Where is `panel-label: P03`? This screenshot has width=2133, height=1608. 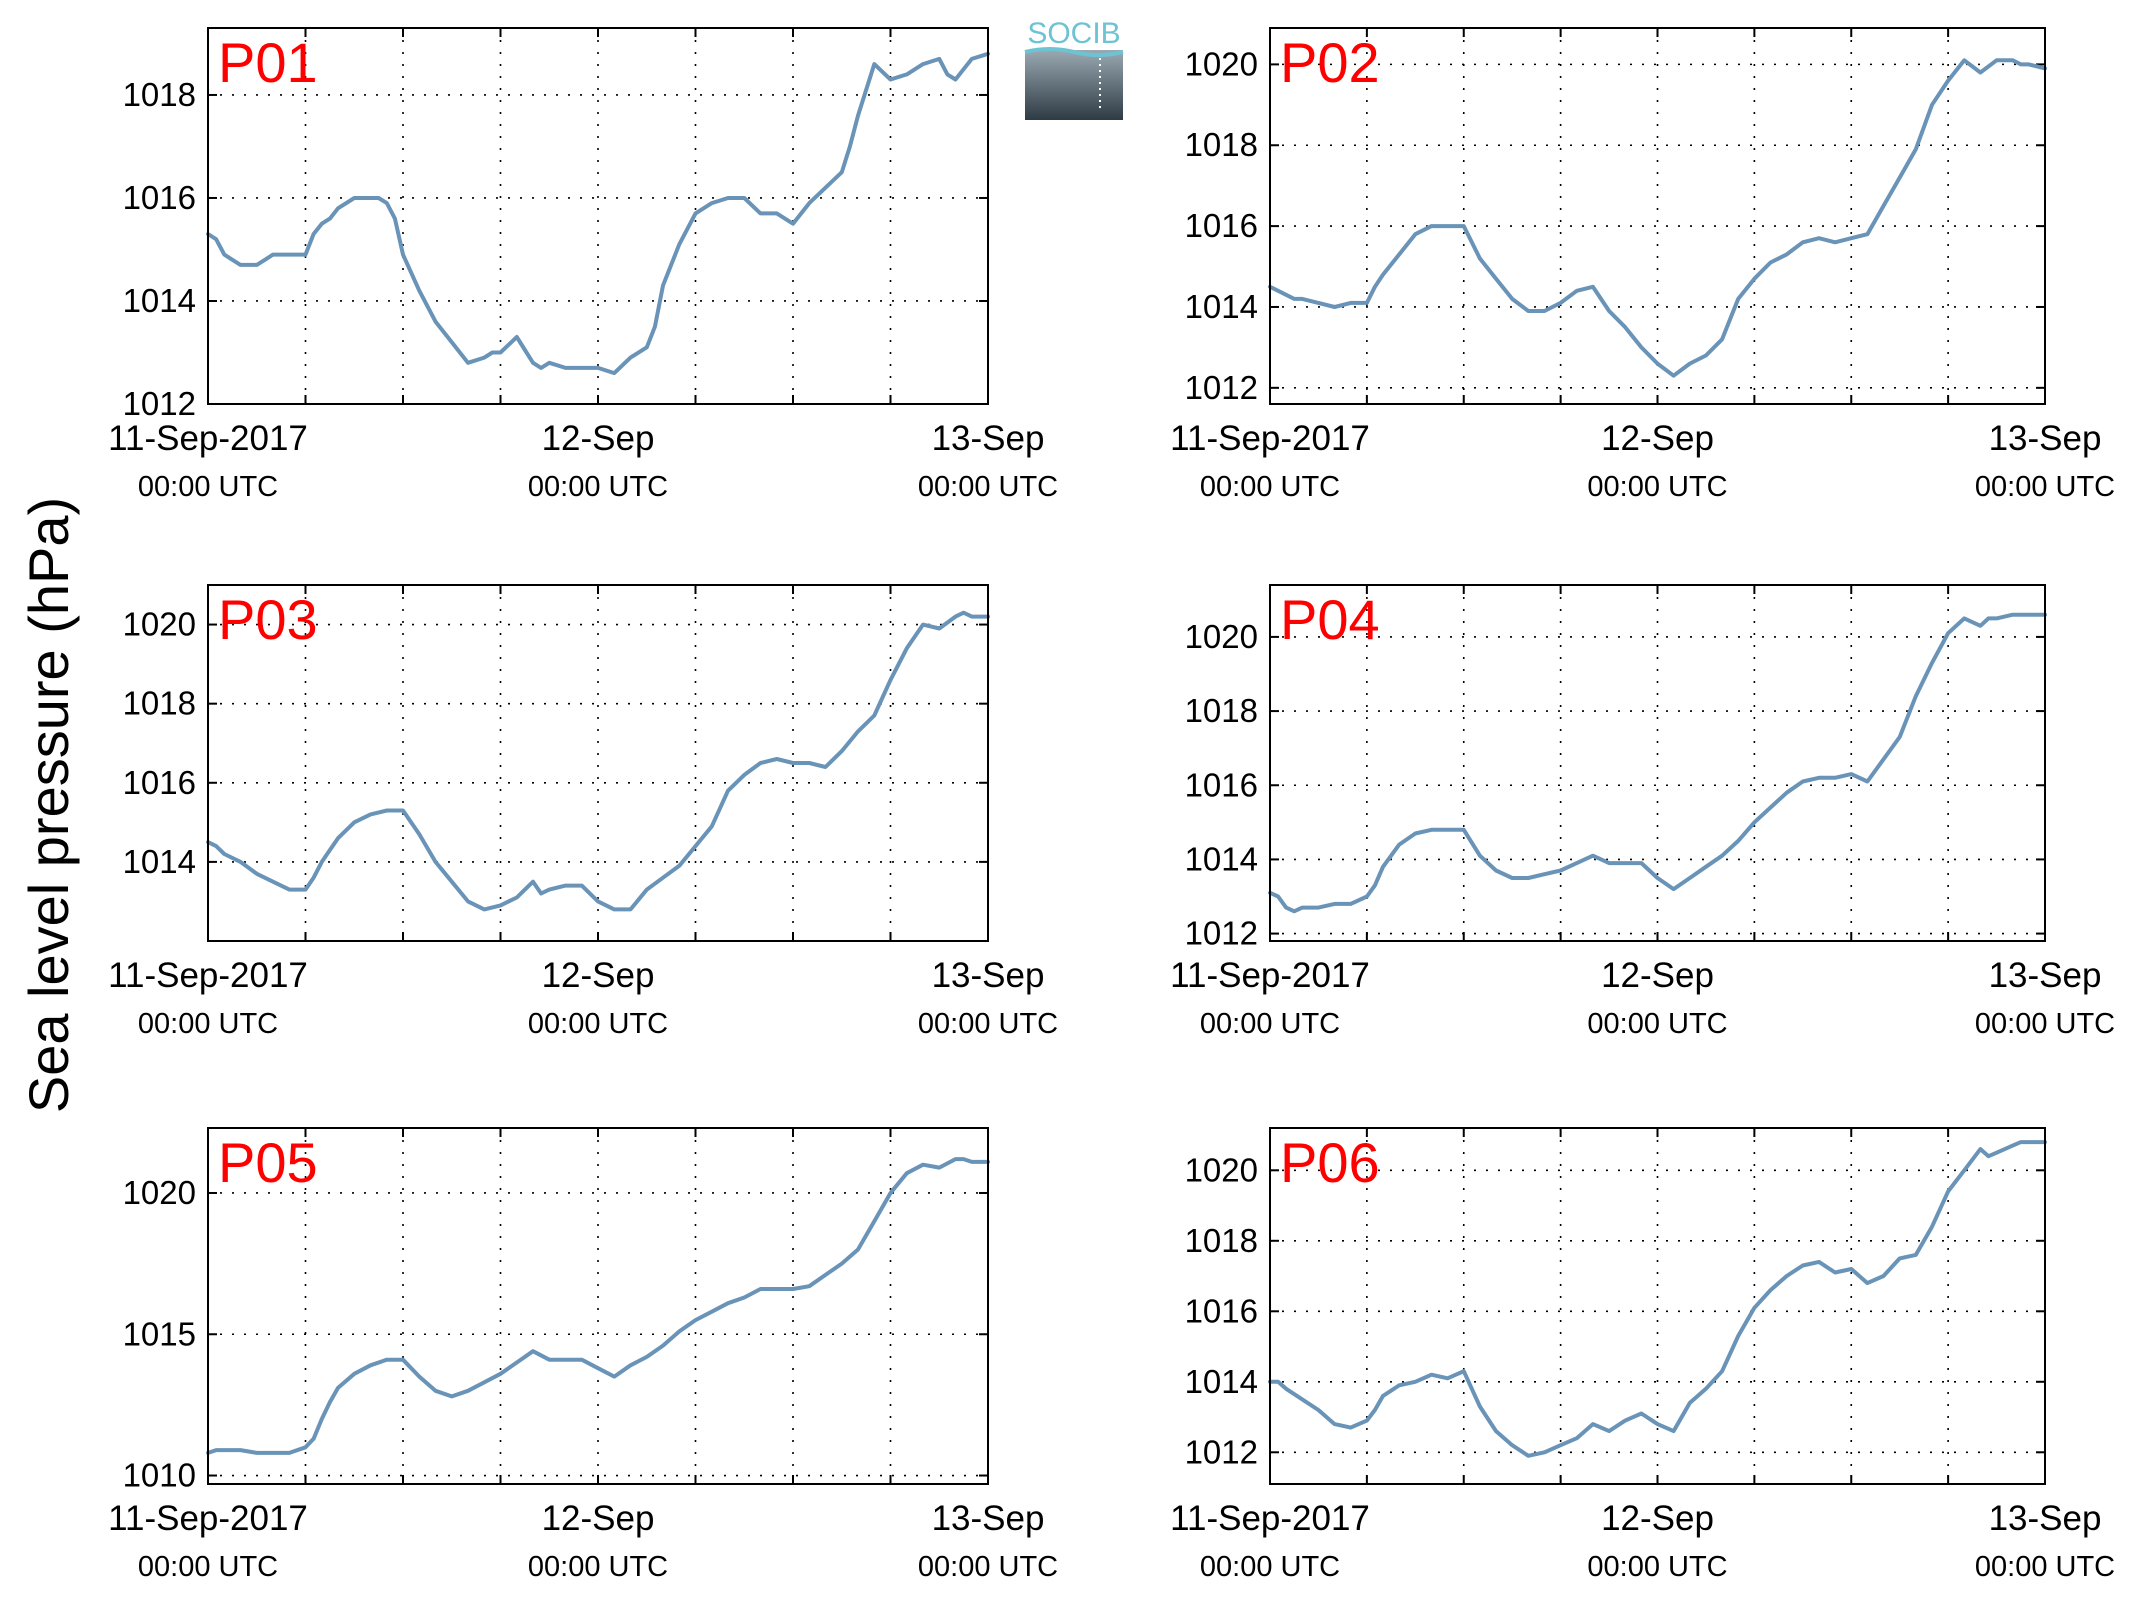
panel-label: P03 is located at coordinates (268, 619).